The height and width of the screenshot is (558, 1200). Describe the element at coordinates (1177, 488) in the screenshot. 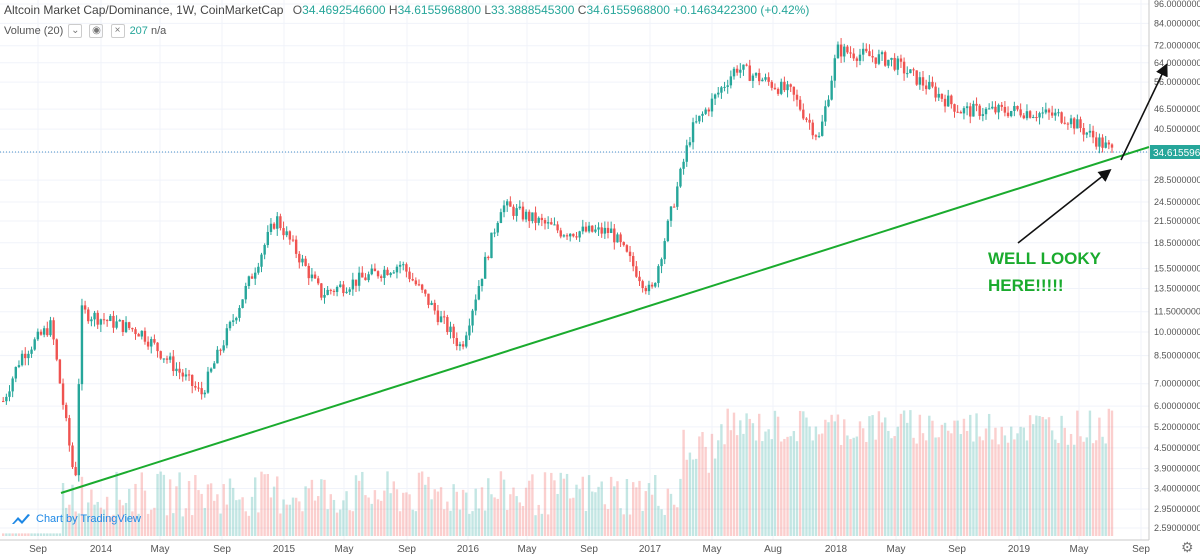

I see `y-tick-label: 3.40000000` at that location.